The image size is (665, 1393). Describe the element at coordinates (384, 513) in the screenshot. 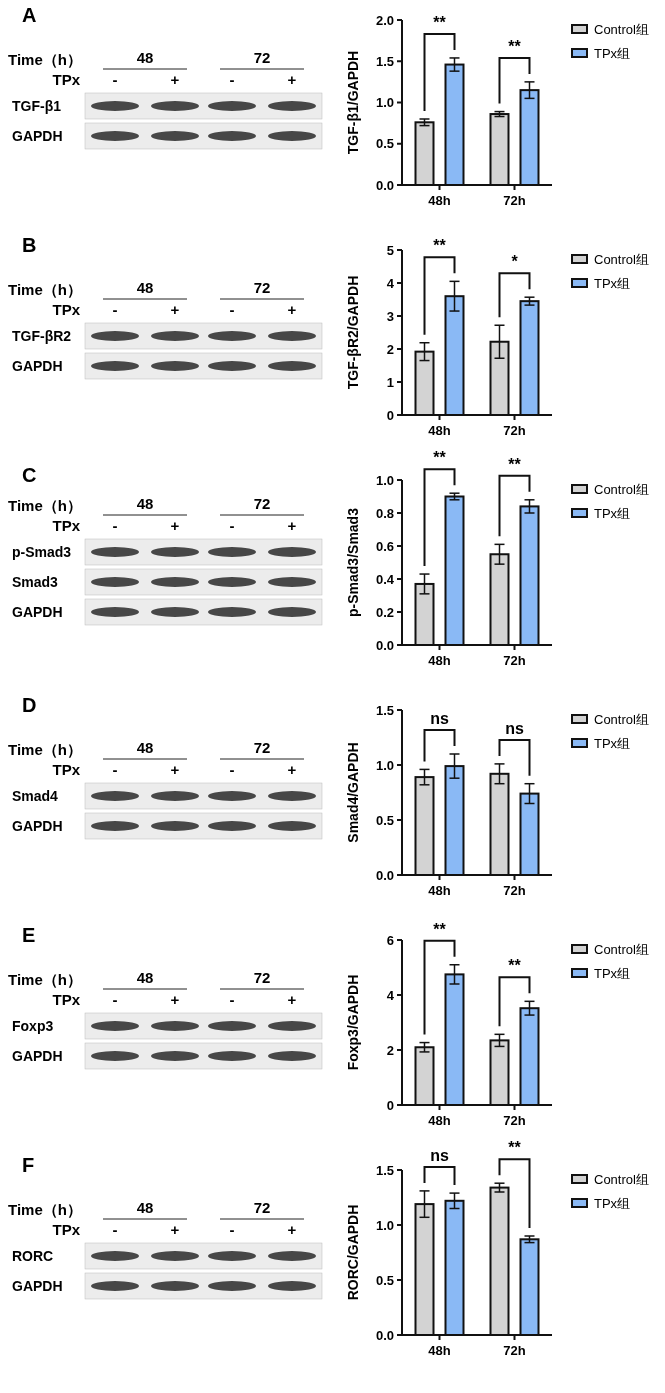

I see `y-tick-label: 0.8` at that location.